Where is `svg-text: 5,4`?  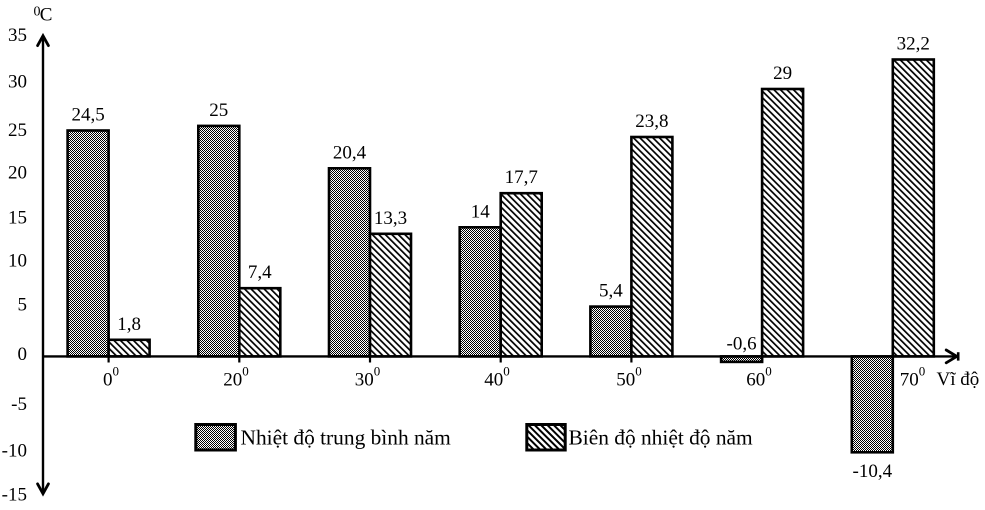
svg-text: 5,4 is located at coordinates (611, 291).